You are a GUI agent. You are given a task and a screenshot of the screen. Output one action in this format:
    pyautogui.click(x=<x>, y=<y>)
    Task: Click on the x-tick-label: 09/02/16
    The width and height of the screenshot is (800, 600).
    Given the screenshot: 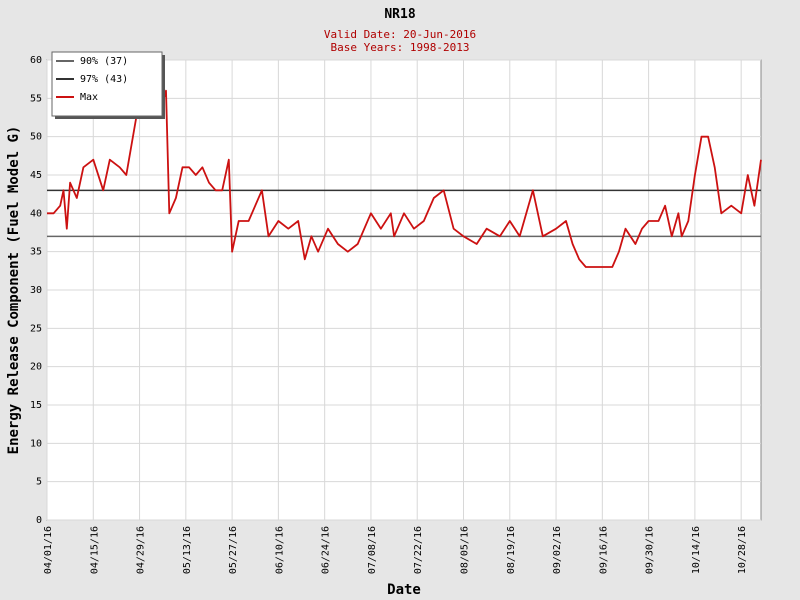 What is the action you would take?
    pyautogui.click(x=557, y=550)
    